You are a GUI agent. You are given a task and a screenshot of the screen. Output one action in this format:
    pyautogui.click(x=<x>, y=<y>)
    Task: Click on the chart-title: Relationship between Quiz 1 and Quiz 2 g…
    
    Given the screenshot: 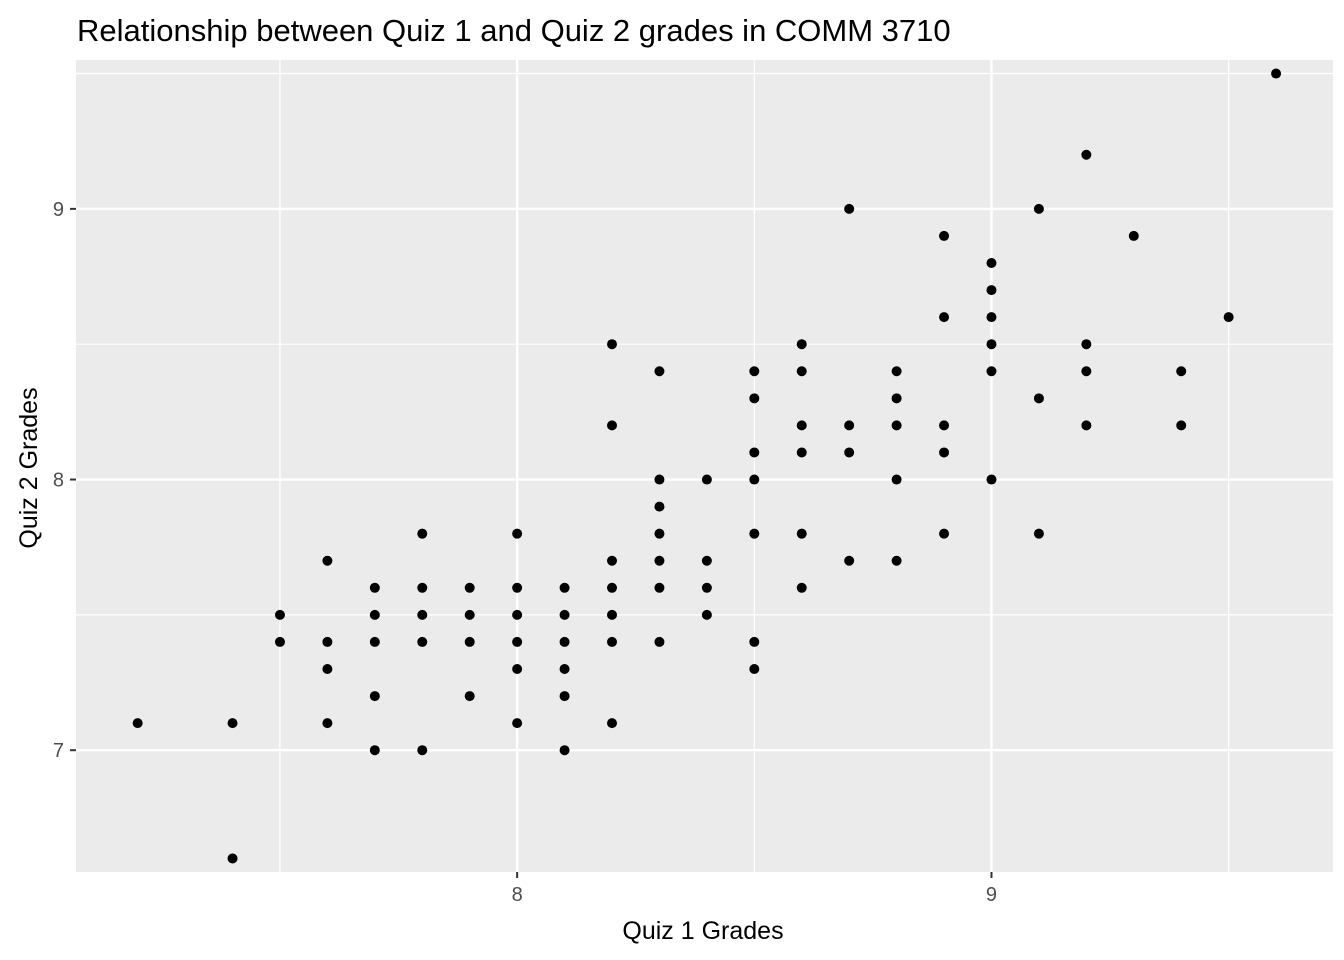 What is the action you would take?
    pyautogui.click(x=514, y=30)
    